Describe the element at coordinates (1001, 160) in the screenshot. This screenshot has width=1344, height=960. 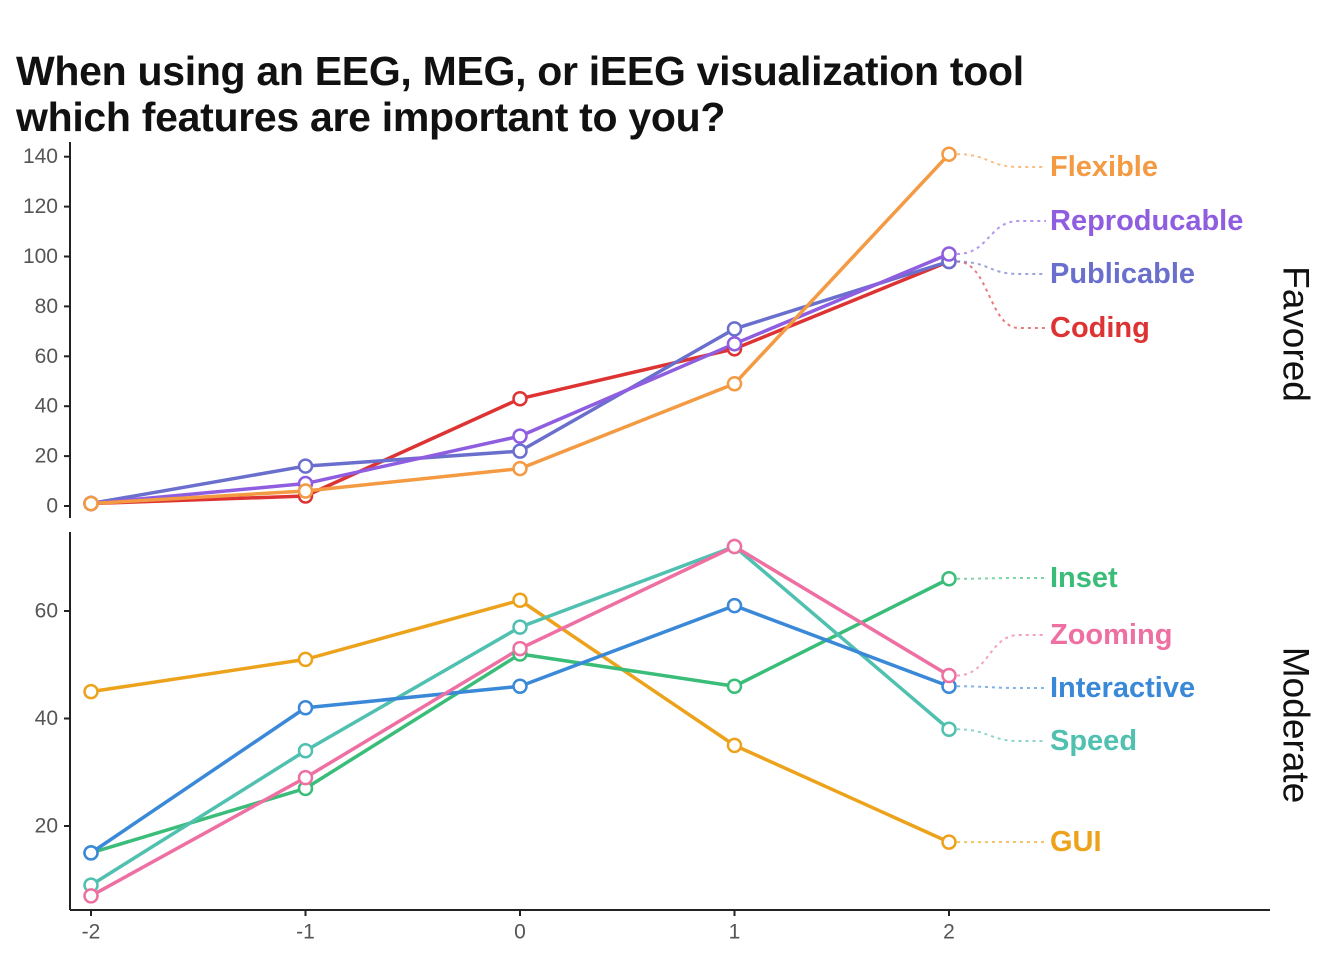
I see `leader-line-flexible` at that location.